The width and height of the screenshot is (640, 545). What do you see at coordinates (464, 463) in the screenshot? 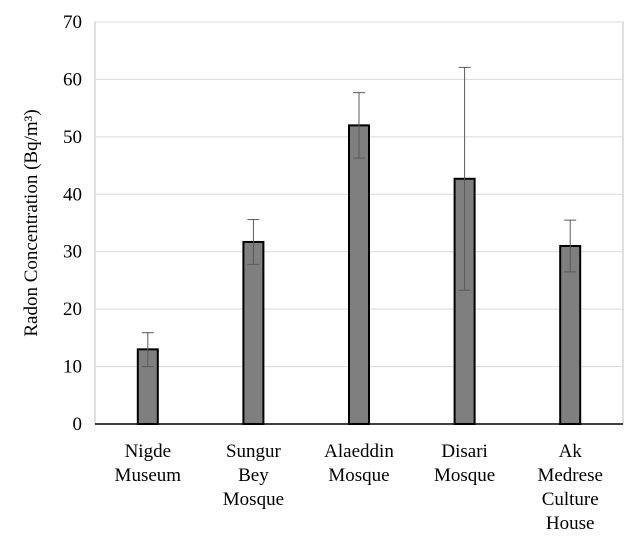
I see `x-category-label-3: Disari Mosque` at bounding box center [464, 463].